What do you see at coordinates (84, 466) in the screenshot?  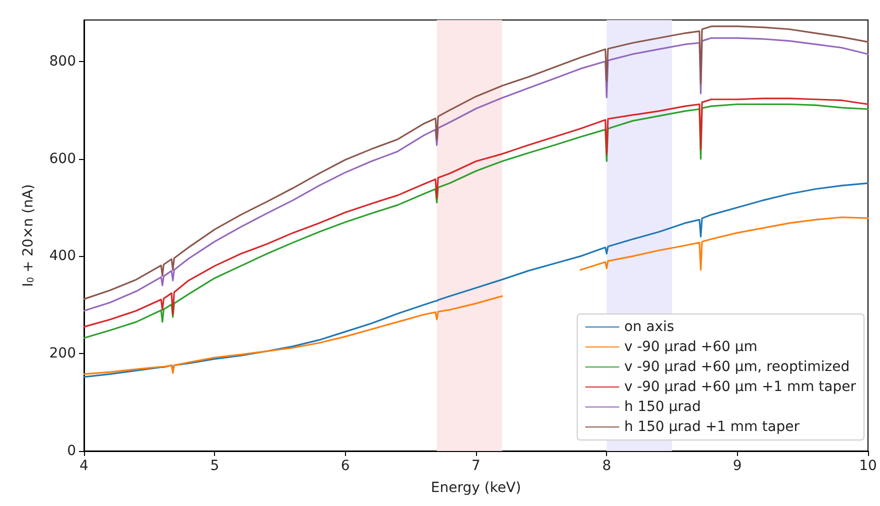 I see `x-tick-label: 4` at bounding box center [84, 466].